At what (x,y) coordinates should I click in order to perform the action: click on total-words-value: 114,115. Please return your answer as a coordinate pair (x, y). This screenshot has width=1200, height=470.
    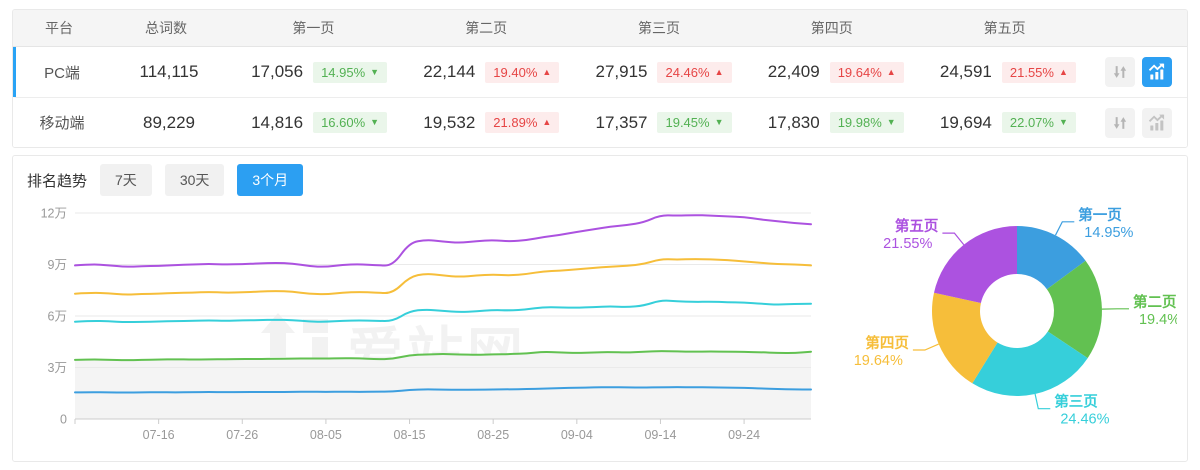
    Looking at the image, I should click on (169, 72).